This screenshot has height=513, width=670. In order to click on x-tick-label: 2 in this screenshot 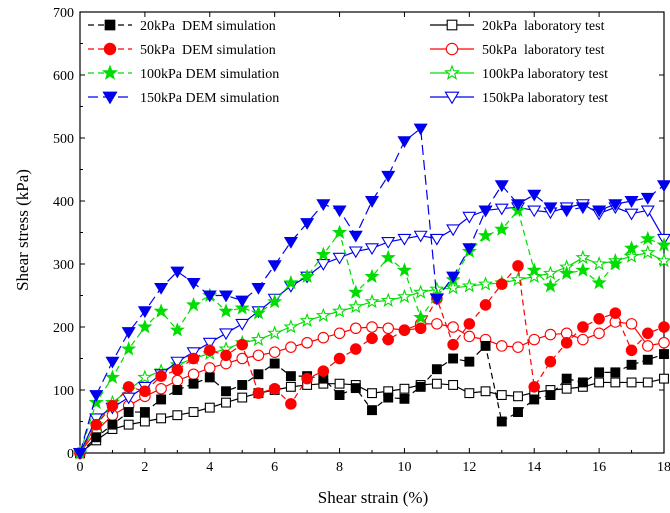, I will do `click(144, 467)`.